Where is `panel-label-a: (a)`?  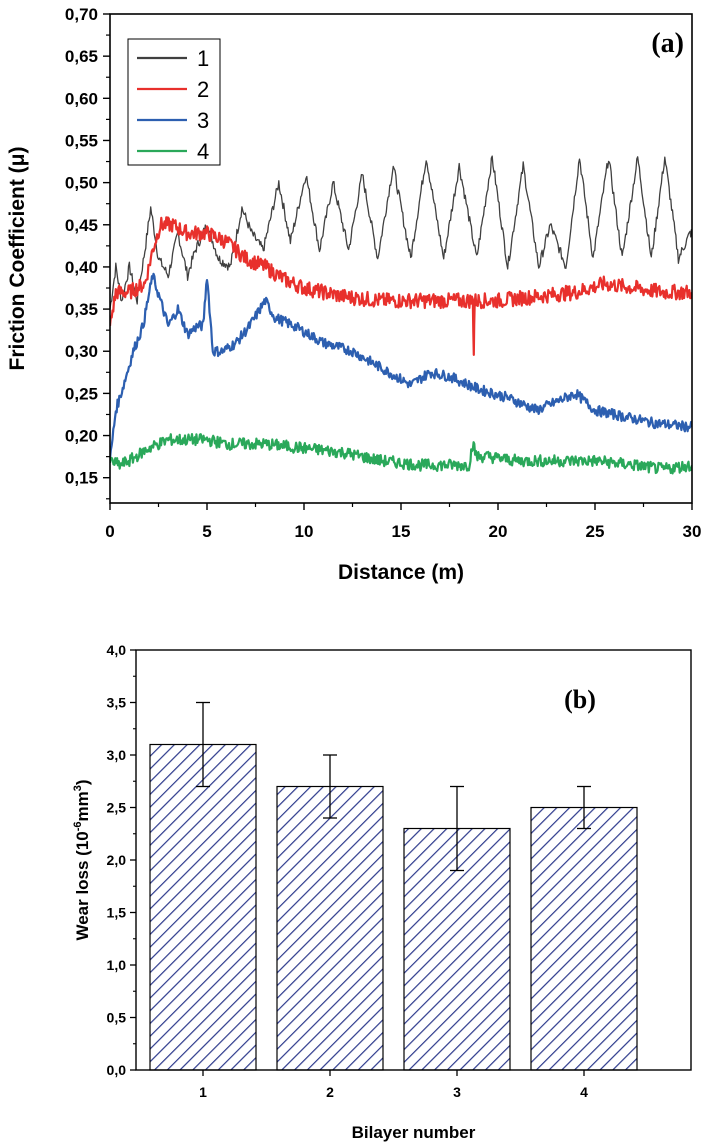 panel-label-a: (a) is located at coordinates (667, 43).